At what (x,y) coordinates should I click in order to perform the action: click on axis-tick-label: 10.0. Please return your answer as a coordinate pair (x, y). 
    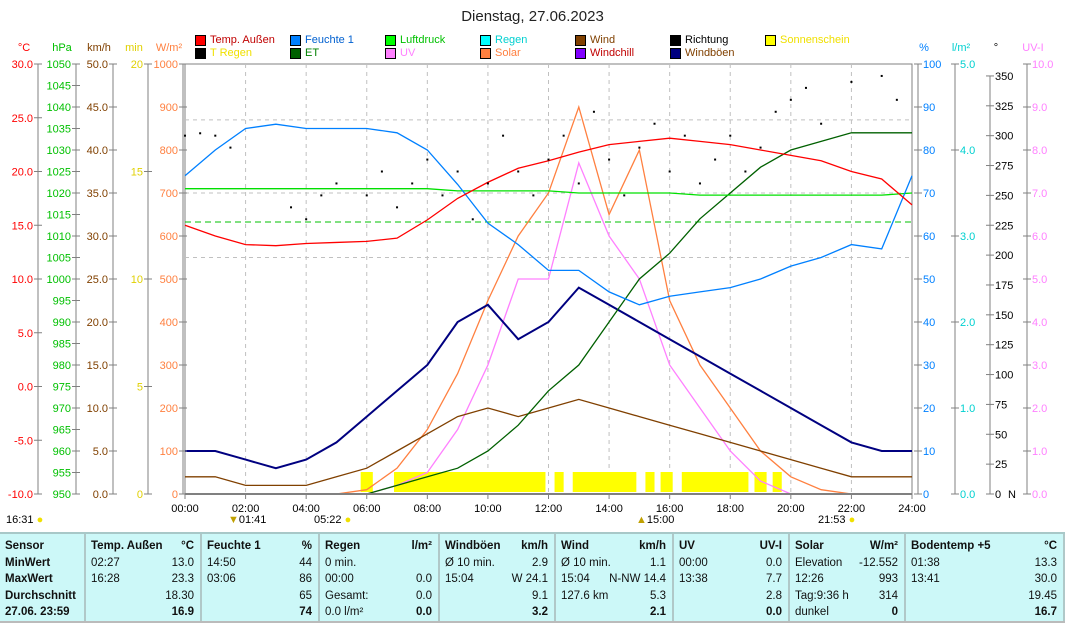
    Looking at the image, I should click on (97, 409).